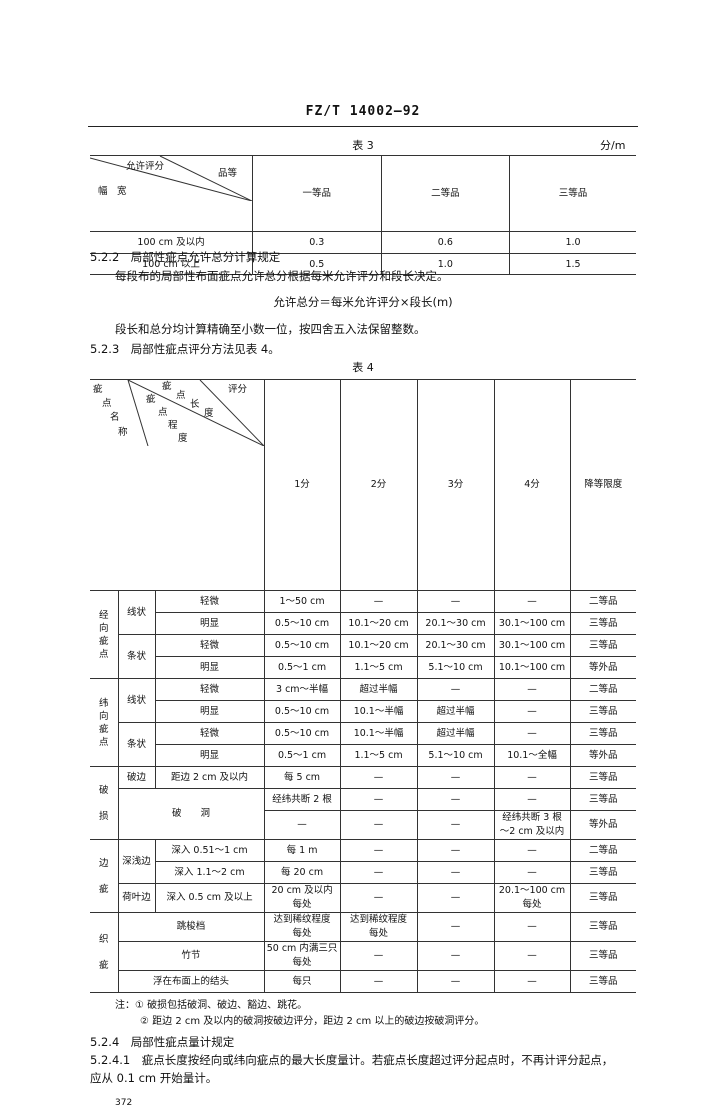  Describe the element at coordinates (455, 485) in the screenshot. I see `table4-col-header: 3分` at that location.